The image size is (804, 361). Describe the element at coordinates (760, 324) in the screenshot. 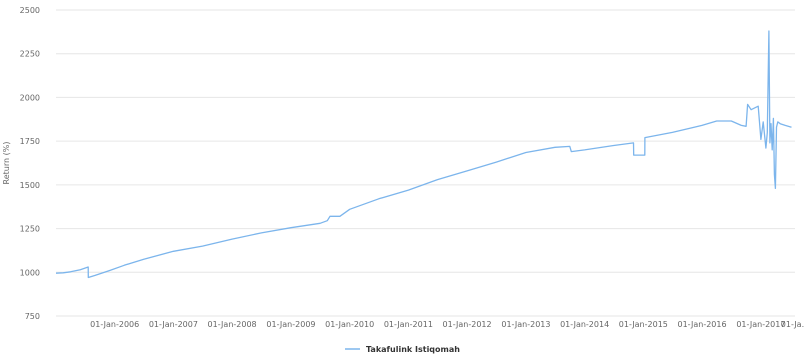

I see `x-tick-label: 01-Jan-2017` at that location.